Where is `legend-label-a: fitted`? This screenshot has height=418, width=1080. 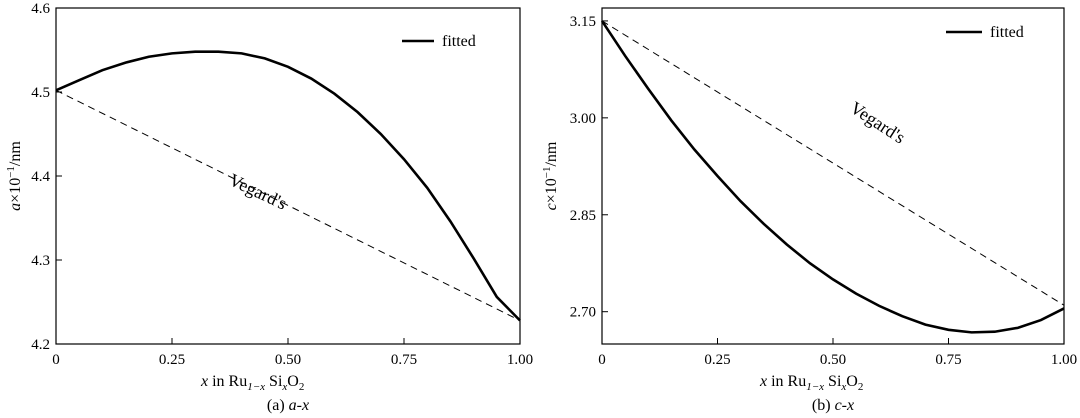
legend-label-a: fitted is located at coordinates (459, 41).